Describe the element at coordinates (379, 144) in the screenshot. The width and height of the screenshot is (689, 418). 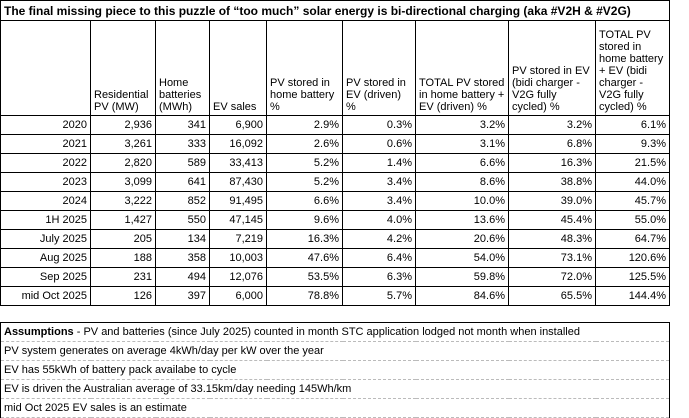
I see `cell: 0.6%` at that location.